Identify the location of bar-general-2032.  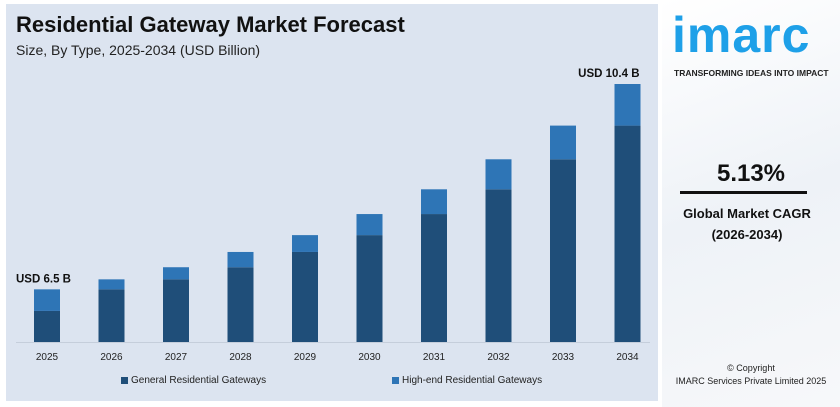
(498, 265).